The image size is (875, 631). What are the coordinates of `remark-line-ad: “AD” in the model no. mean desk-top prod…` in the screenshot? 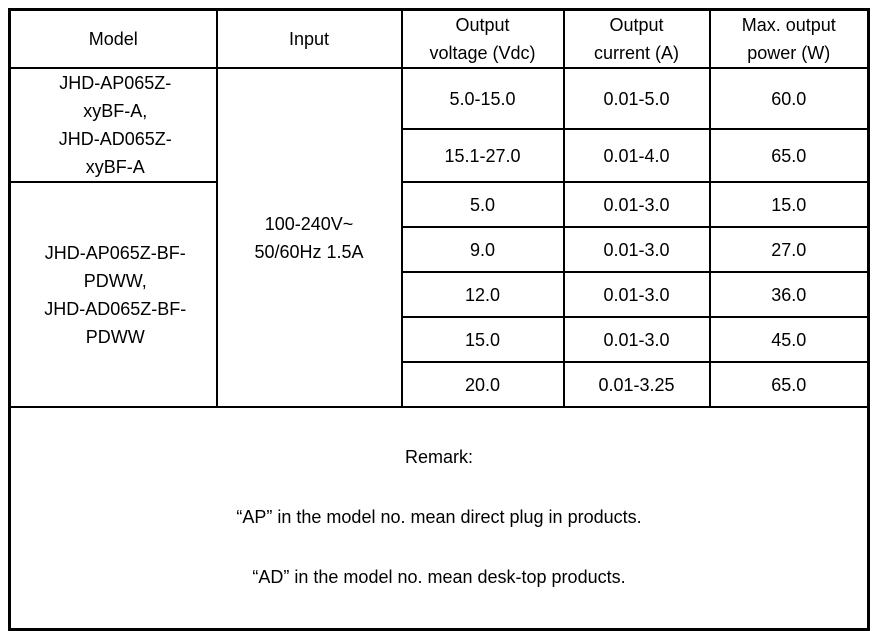 It's located at (439, 577).